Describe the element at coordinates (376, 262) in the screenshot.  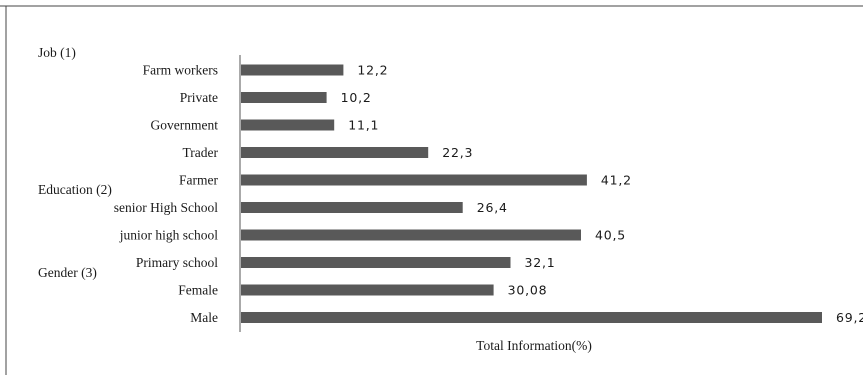
I see `bar-primary-school` at that location.